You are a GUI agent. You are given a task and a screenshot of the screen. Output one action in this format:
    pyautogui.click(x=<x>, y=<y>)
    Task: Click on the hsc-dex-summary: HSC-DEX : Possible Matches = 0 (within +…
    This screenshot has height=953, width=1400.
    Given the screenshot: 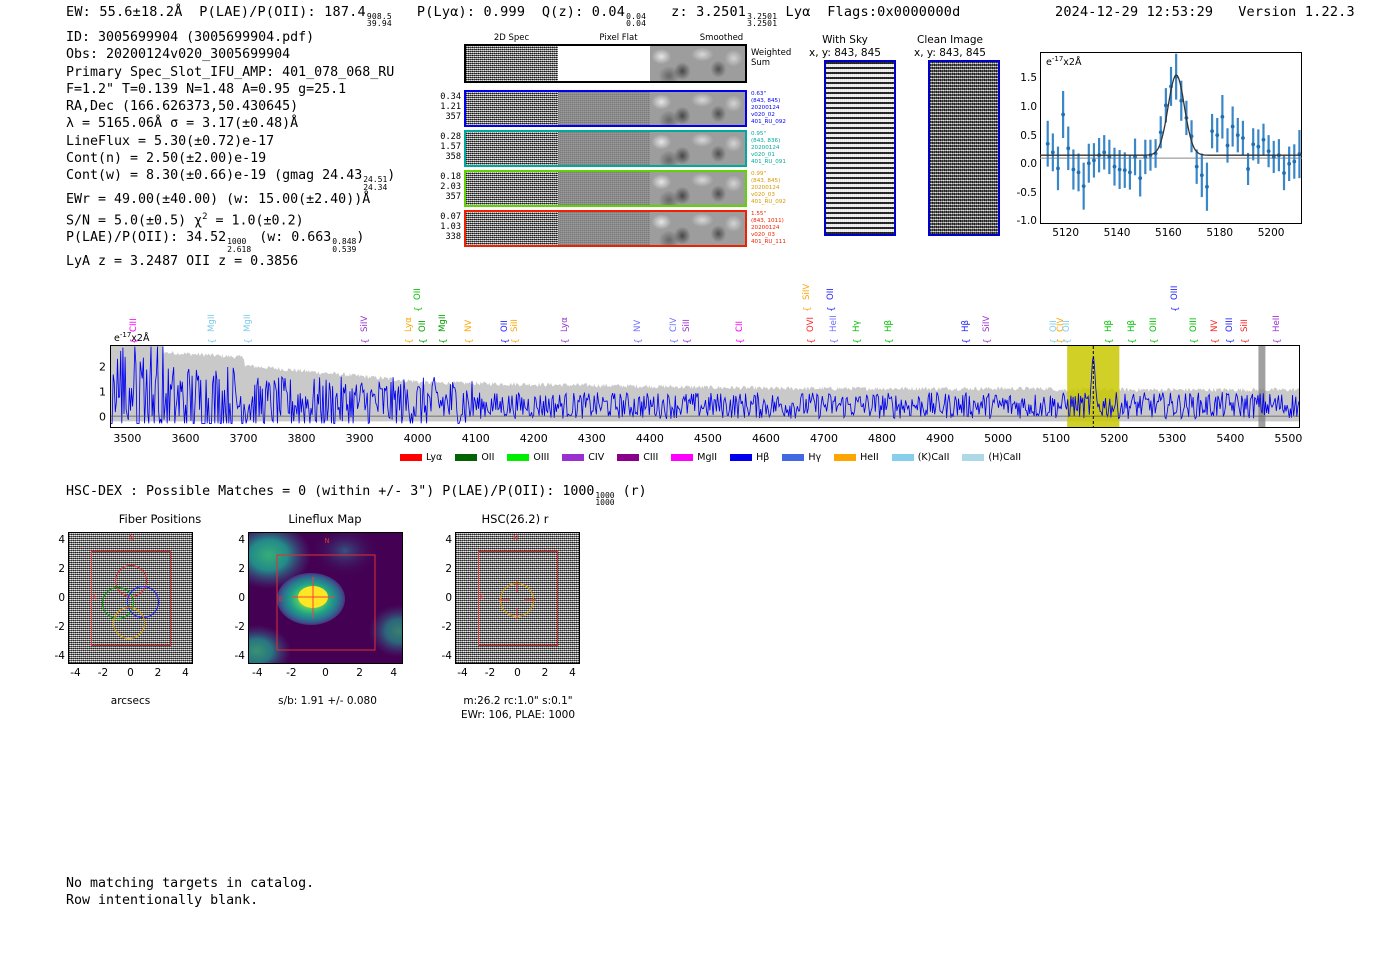 What is the action you would take?
    pyautogui.click(x=356, y=495)
    